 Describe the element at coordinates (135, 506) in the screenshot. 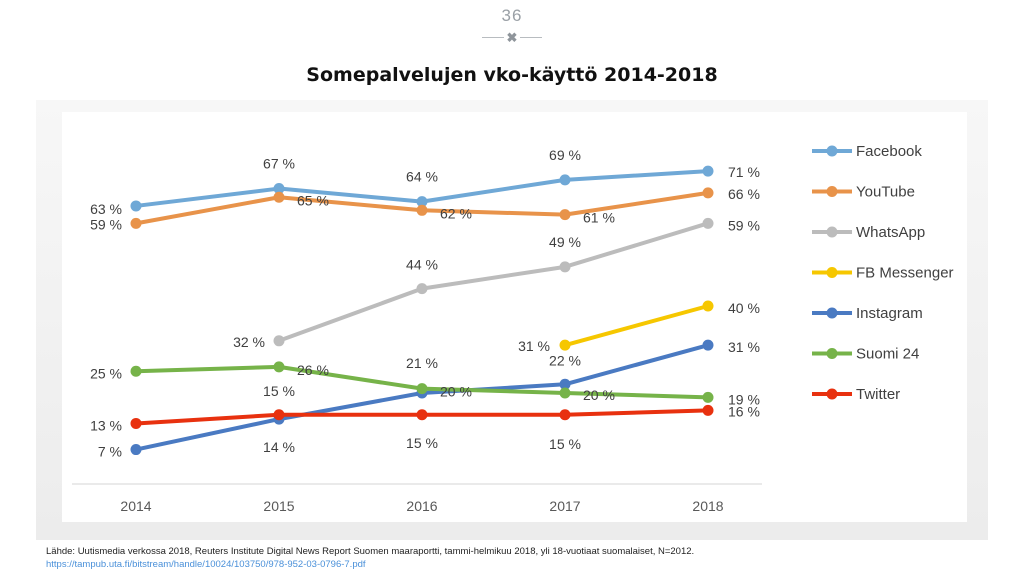

I see `x-tick-label: 2014` at that location.